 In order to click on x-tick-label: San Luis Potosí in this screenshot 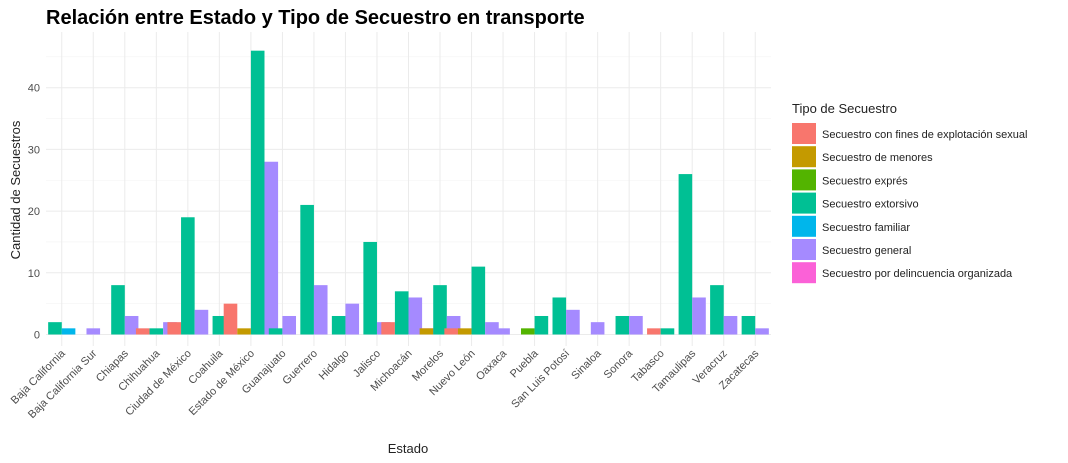, I will do `click(540, 379)`.